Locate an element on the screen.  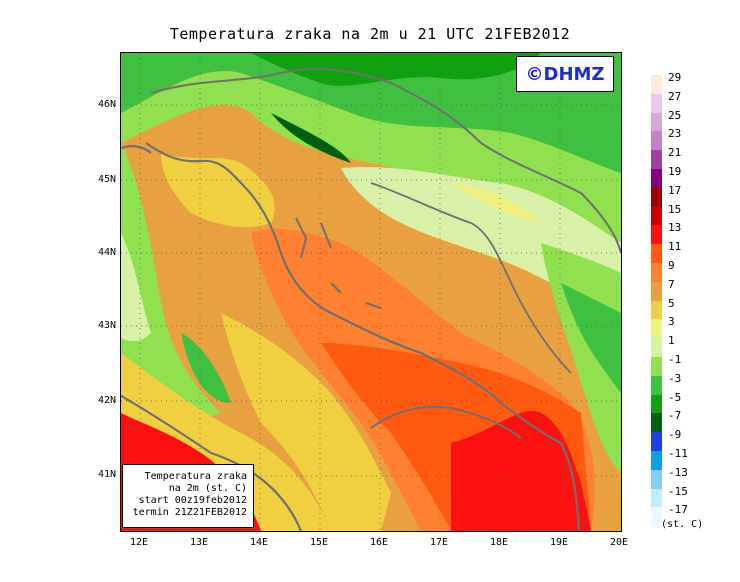
legend-label: -5 is located at coordinates (675, 397).